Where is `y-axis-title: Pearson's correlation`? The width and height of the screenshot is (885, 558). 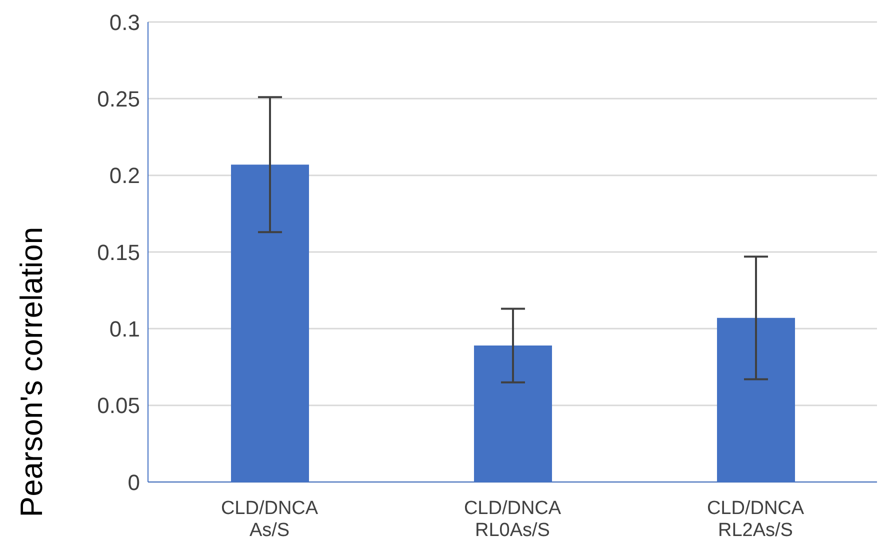 y-axis-title: Pearson's correlation is located at coordinates (32, 372).